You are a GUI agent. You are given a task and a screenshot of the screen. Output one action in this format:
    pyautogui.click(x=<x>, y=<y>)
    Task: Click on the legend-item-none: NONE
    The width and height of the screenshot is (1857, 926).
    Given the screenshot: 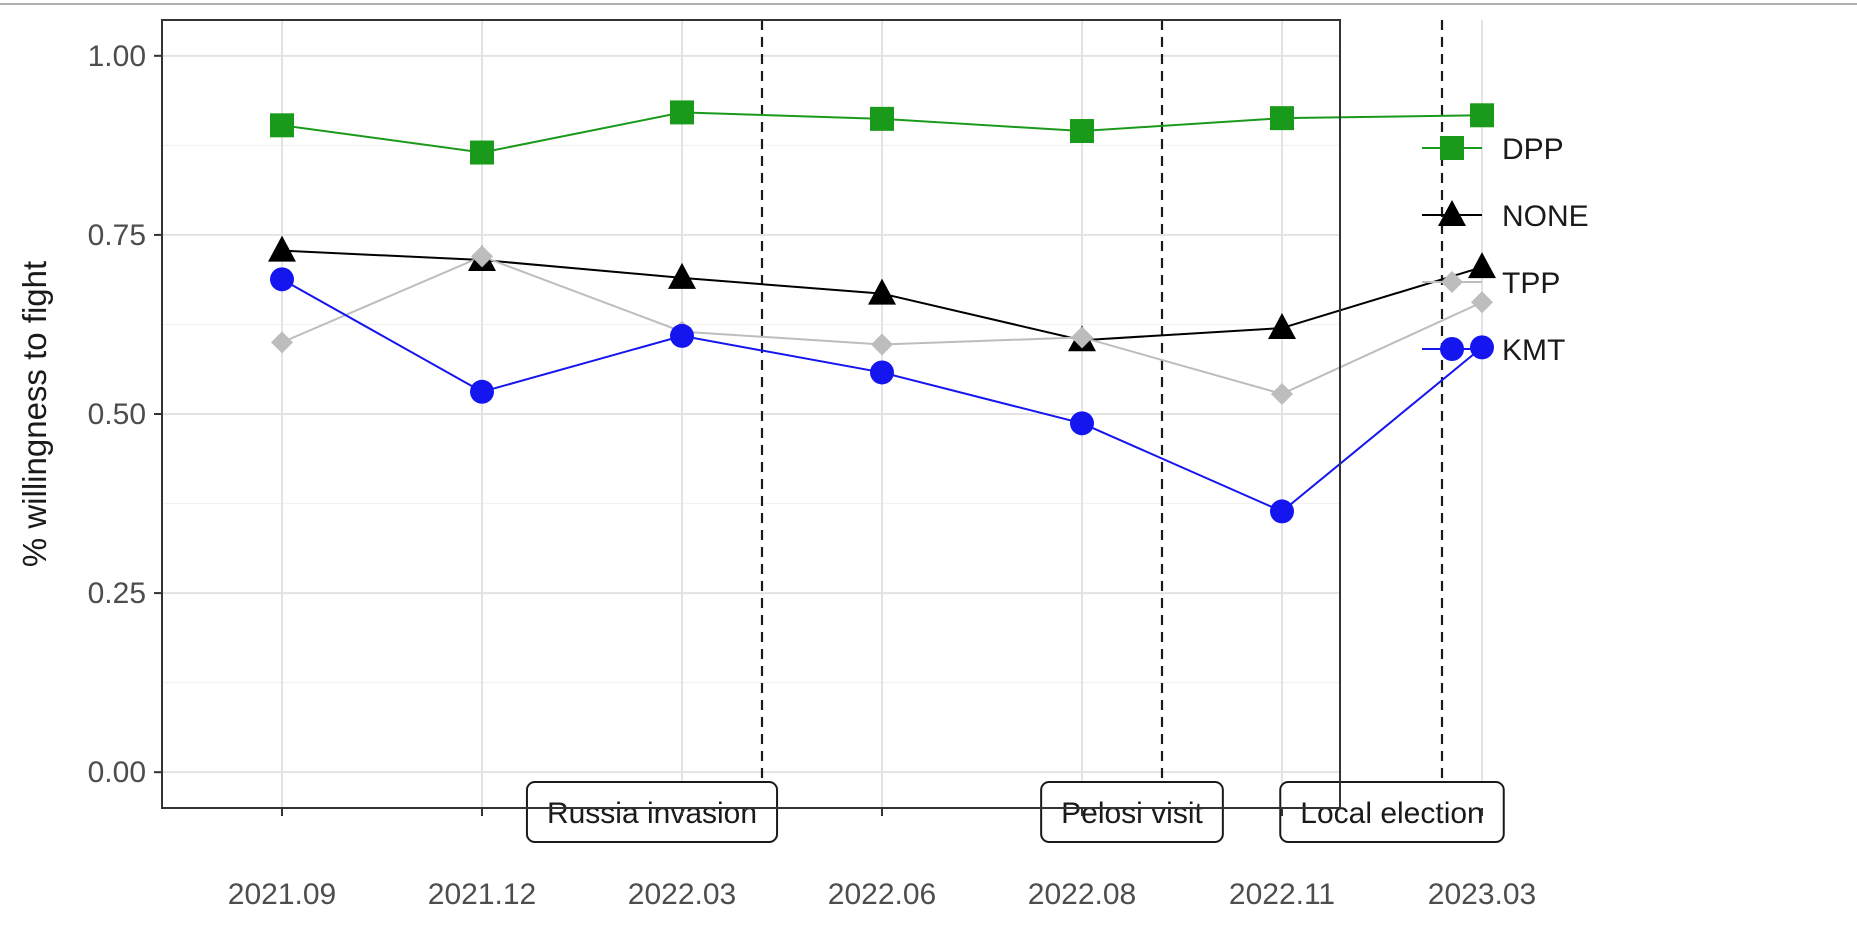 What is the action you would take?
    pyautogui.click(x=1505, y=216)
    